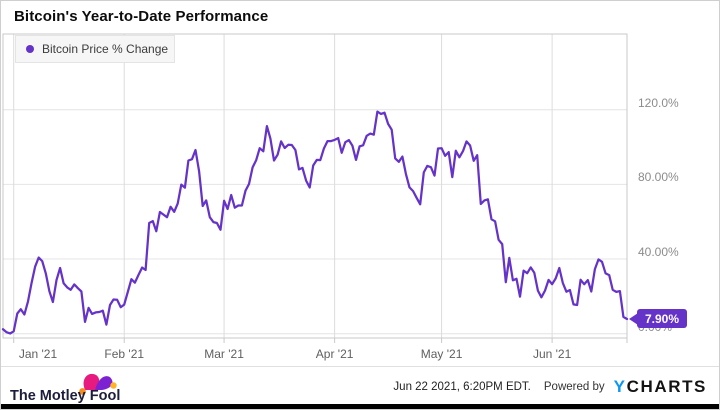 This screenshot has height=410, width=720. I want to click on ycharts-logo: YCHARTS, so click(660, 387).